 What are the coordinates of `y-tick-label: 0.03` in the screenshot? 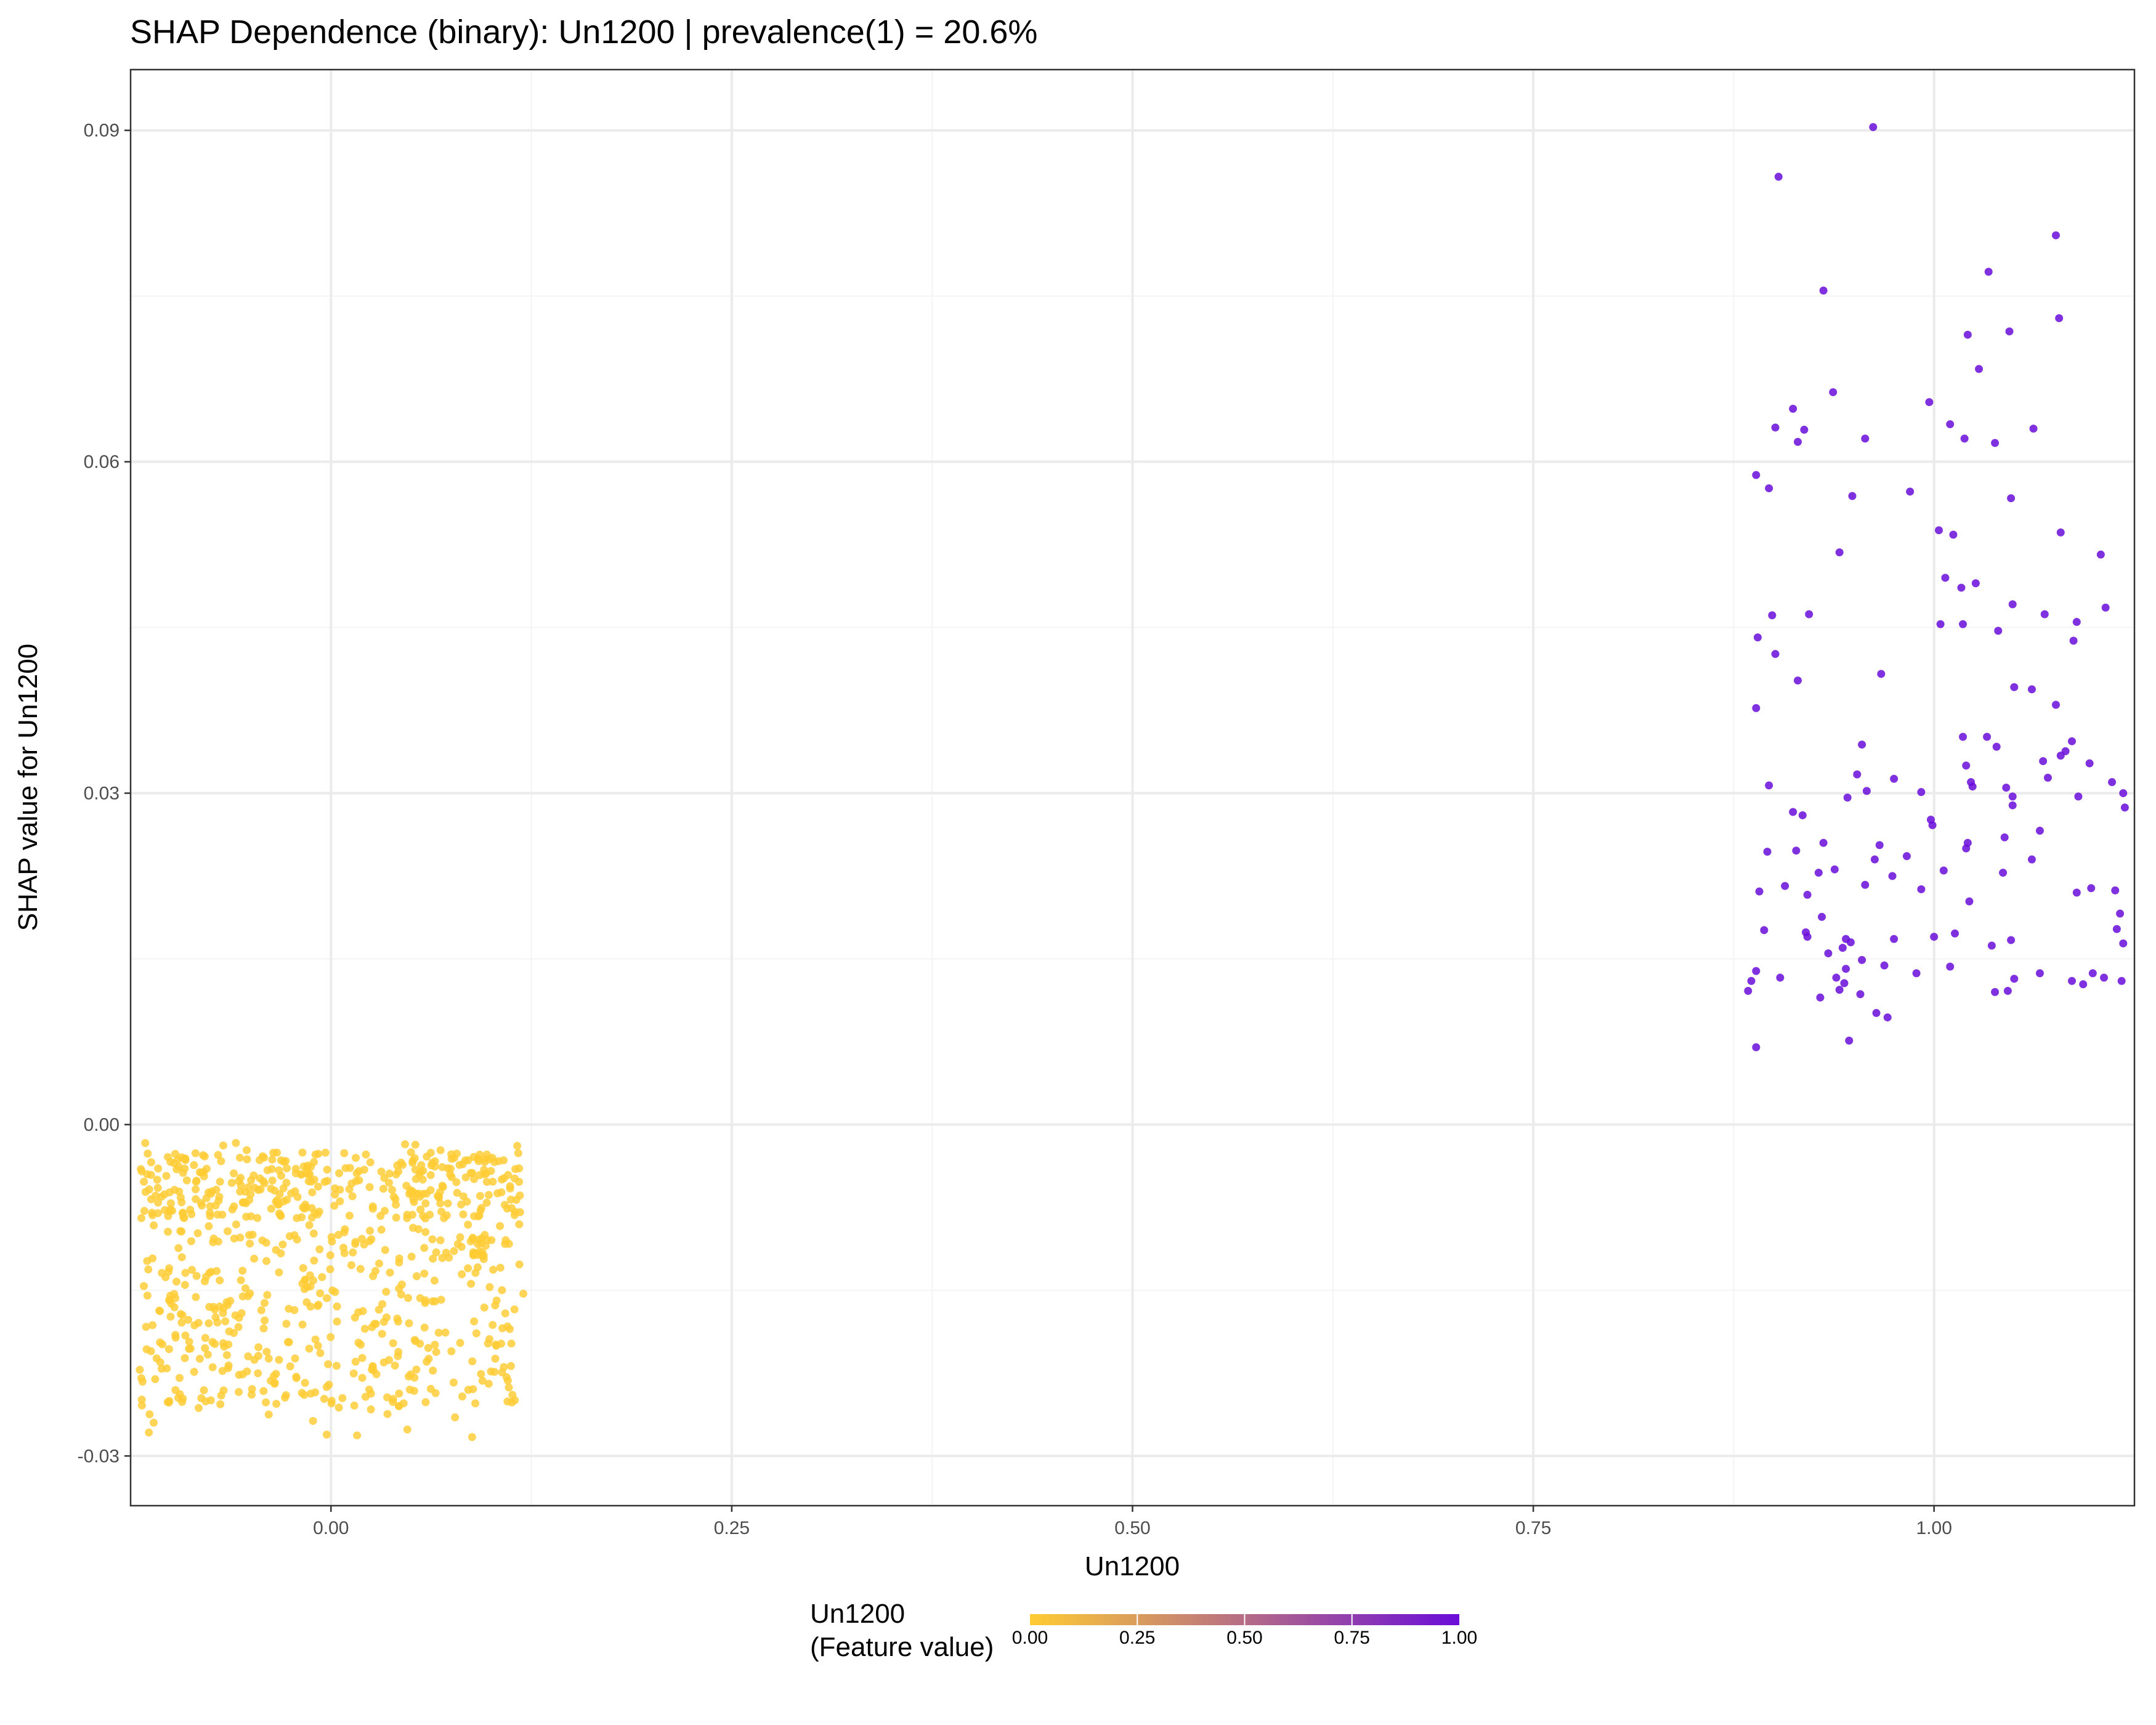 It's located at (102, 793).